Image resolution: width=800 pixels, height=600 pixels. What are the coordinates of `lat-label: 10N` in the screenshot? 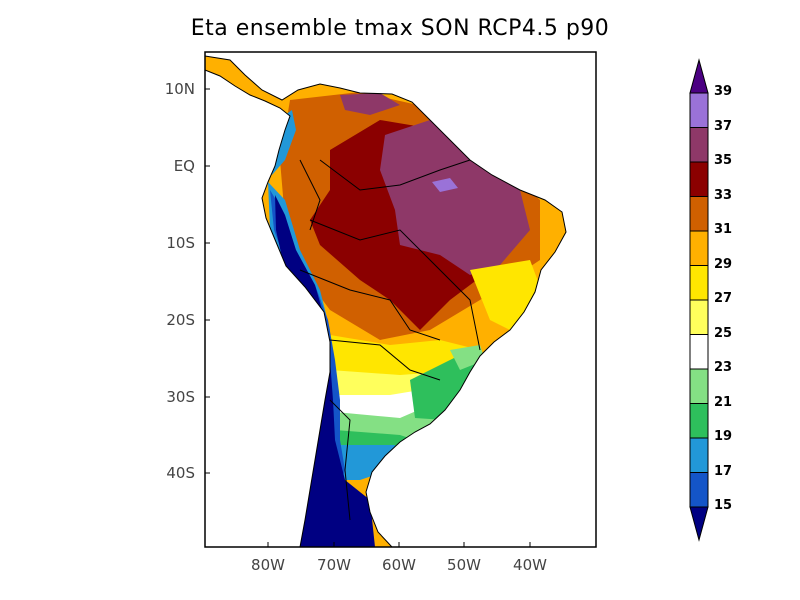 It's located at (179, 89).